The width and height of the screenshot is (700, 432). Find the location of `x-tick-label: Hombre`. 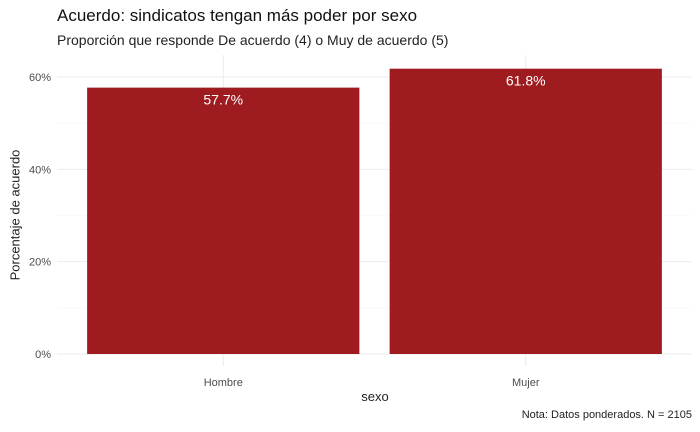

x-tick-label: Hombre is located at coordinates (223, 383).